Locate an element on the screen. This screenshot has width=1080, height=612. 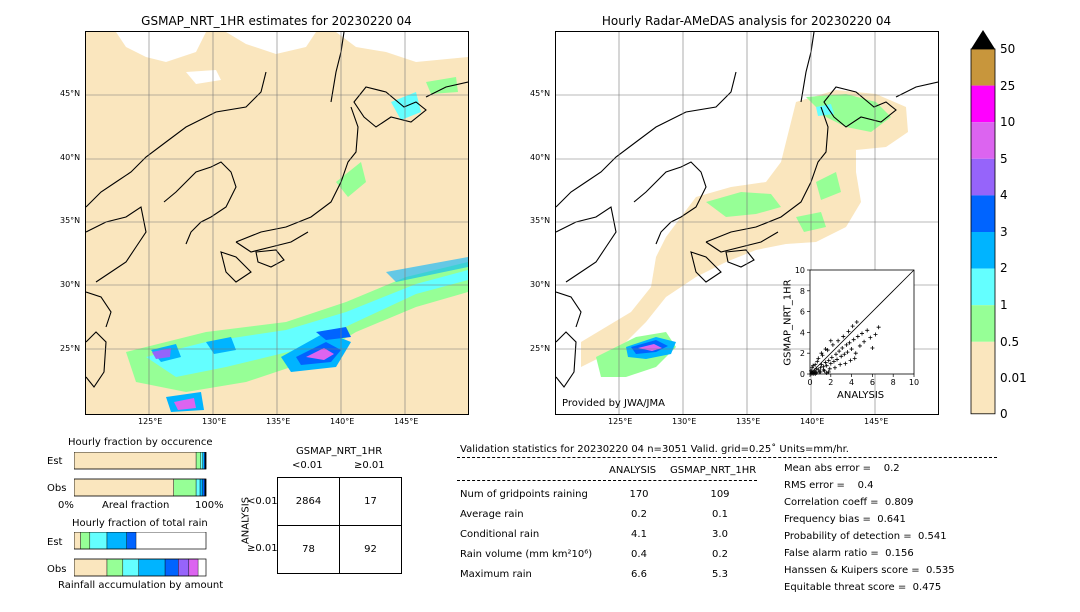
colorbar-label-0.01: 0.01 is located at coordinates (1013, 378).